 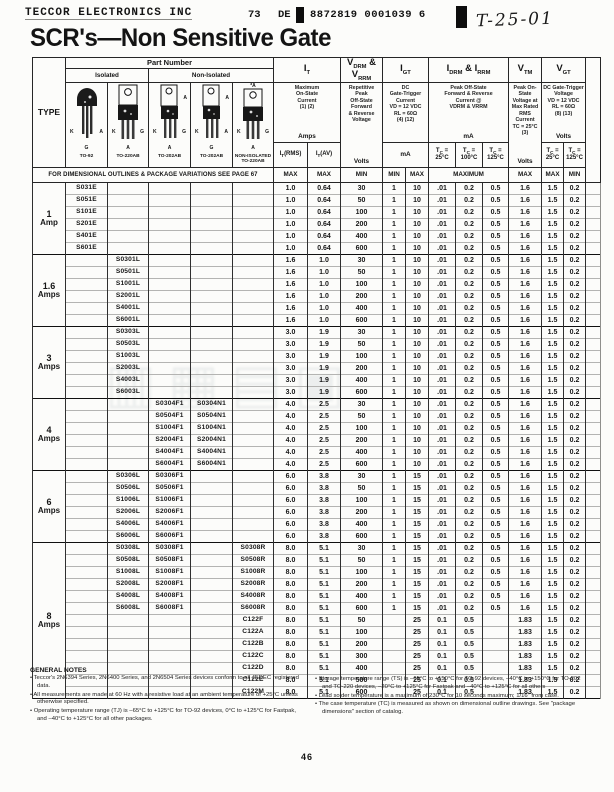 I want to click on data-cell: 6.0, so click(x=290, y=500).